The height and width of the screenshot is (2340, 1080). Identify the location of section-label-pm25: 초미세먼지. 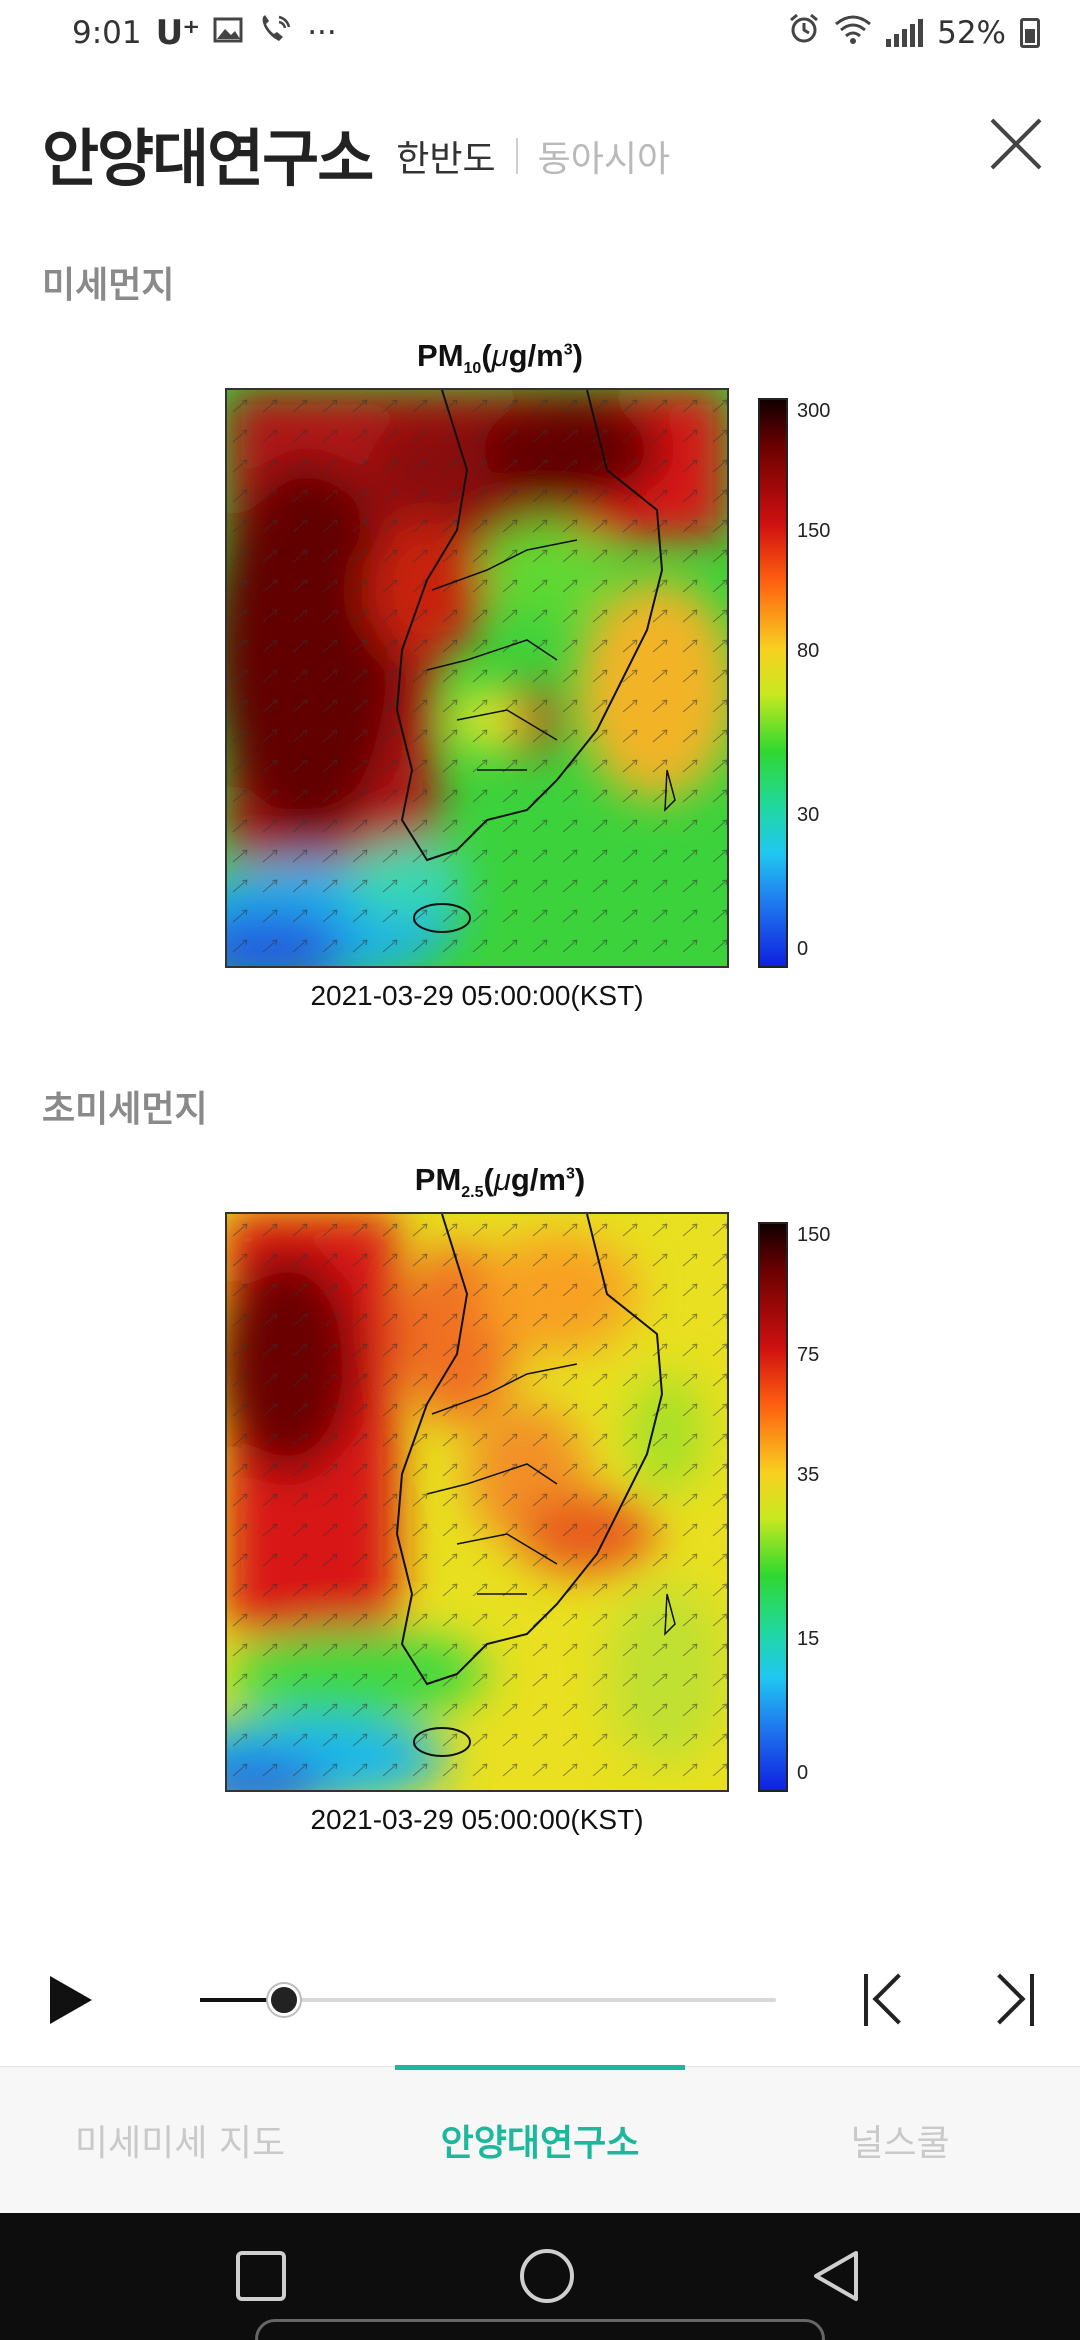
(125, 1109).